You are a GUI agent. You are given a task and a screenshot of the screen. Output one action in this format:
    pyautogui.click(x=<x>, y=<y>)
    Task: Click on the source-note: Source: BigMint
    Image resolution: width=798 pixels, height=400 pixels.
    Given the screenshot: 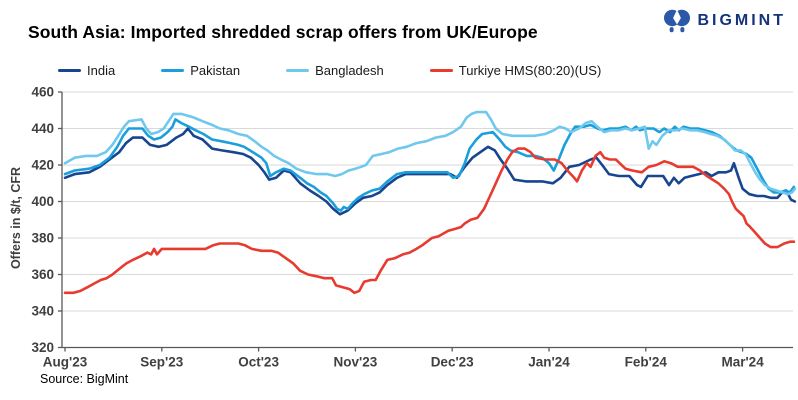 What is the action you would take?
    pyautogui.click(x=84, y=379)
    